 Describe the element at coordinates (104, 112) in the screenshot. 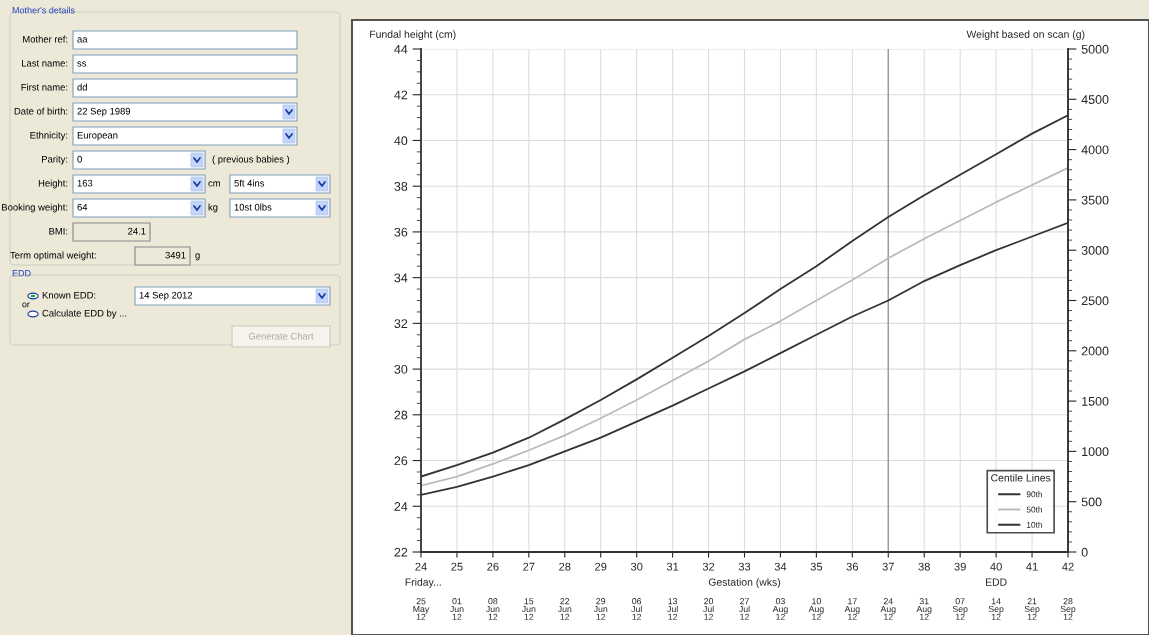

I see `text: 22 Sep 1989` at that location.